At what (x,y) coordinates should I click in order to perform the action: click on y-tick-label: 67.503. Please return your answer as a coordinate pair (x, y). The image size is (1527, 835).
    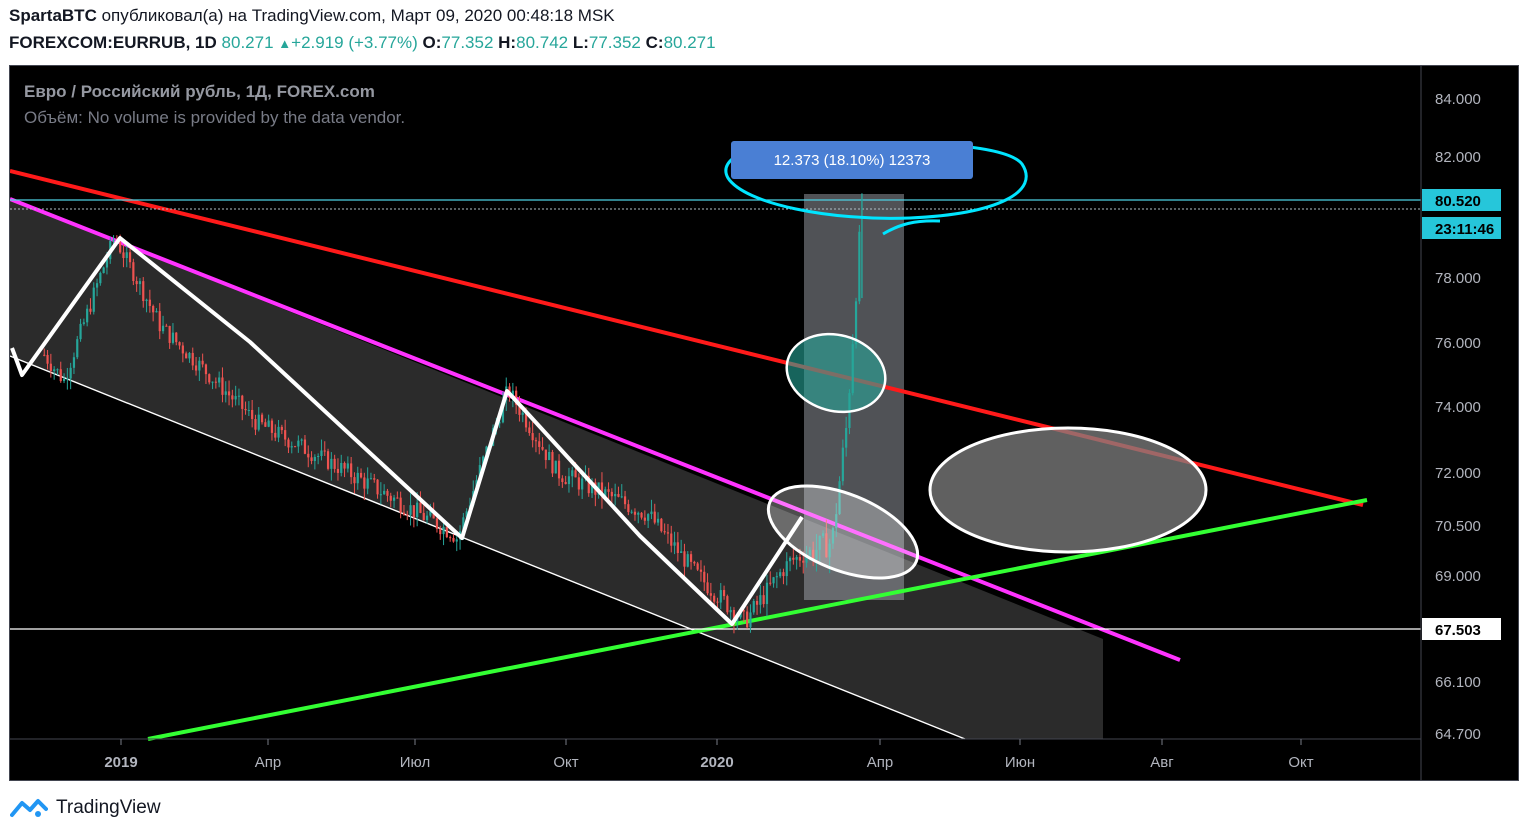
    Looking at the image, I should click on (1458, 630).